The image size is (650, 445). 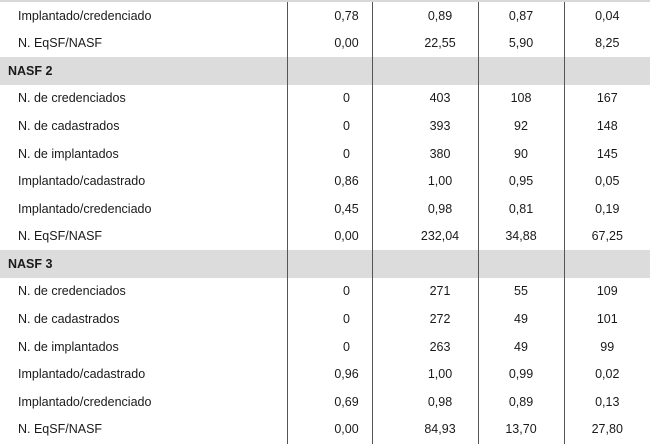 What do you see at coordinates (424, 153) in the screenshot?
I see `value-cell-col2: 380` at bounding box center [424, 153].